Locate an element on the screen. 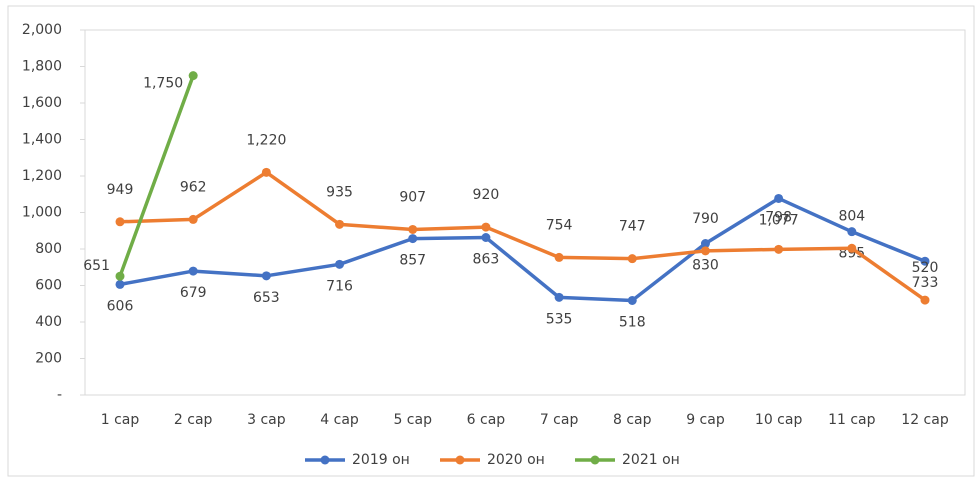 The image size is (980, 486). data-label: 716 is located at coordinates (339, 286).